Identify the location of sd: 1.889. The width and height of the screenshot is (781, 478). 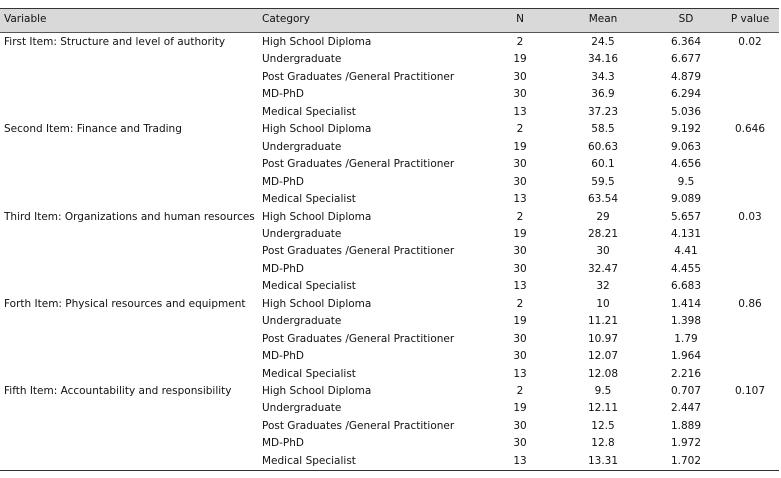
(686, 425).